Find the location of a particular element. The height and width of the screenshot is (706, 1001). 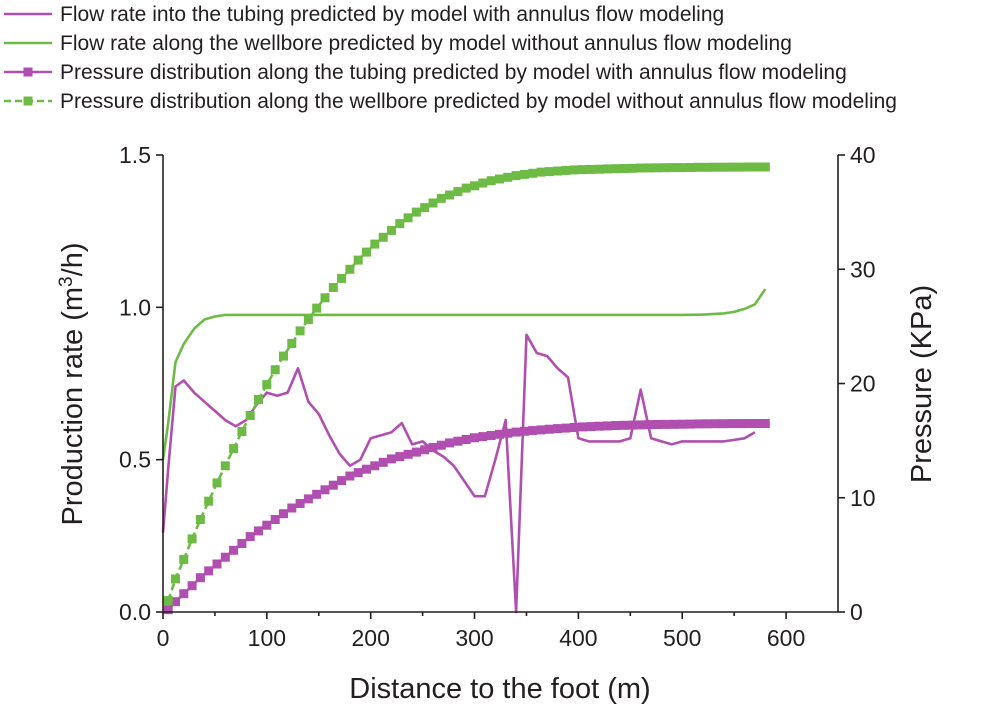

y-left-axis-title-prefix: Production rate (m is located at coordinates (73, 406).